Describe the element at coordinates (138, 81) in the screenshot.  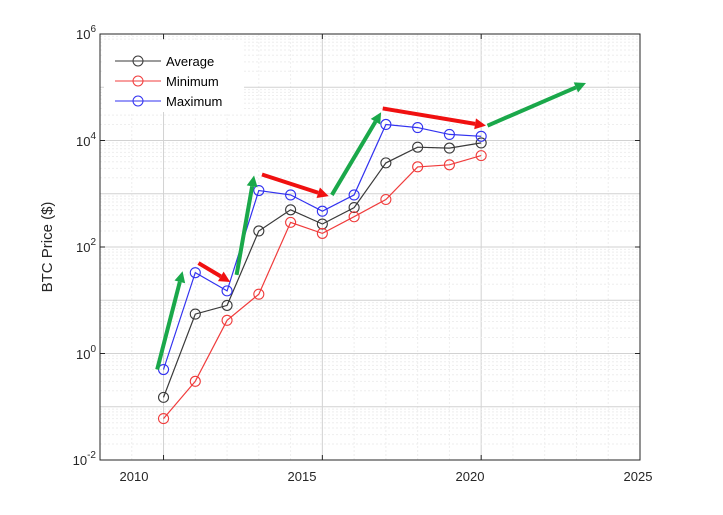
I see `legend-marker-minimum` at that location.